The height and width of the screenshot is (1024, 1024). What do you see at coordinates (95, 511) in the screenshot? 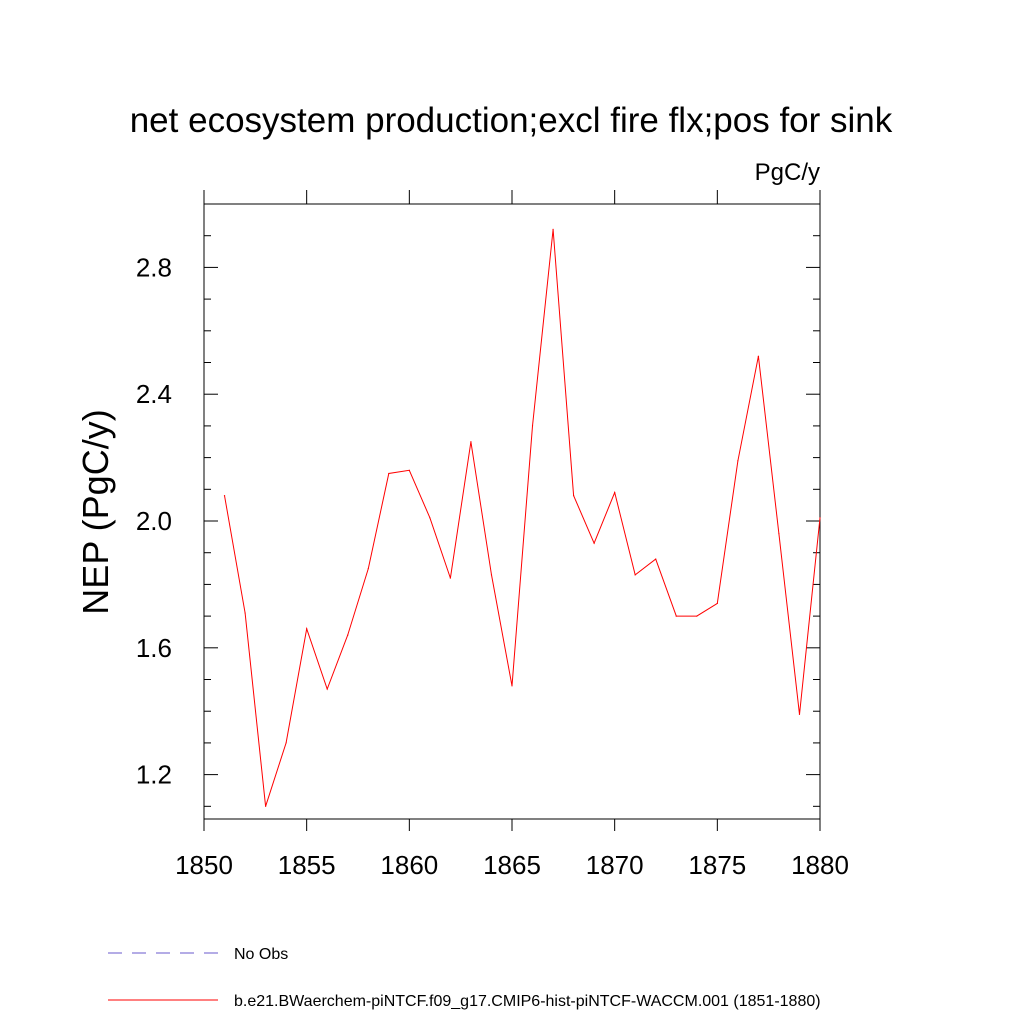
I see `y-axis-label: NEP (PgC/y)` at bounding box center [95, 511].